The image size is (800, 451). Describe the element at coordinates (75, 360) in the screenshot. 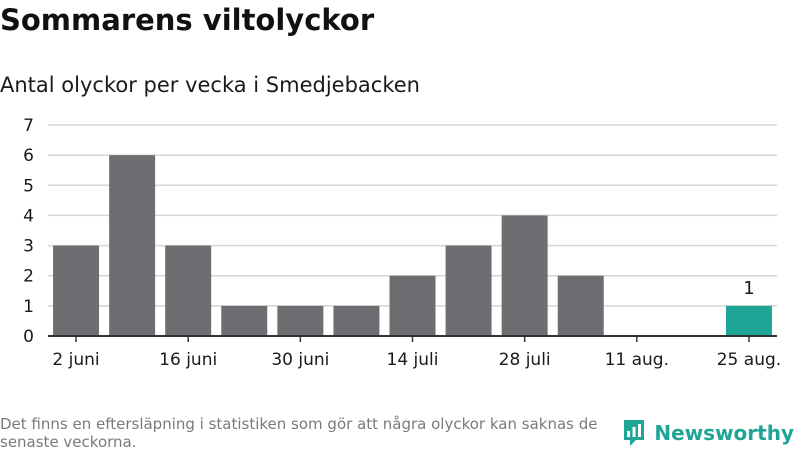

I see `x-tick-label: 2 juni` at that location.